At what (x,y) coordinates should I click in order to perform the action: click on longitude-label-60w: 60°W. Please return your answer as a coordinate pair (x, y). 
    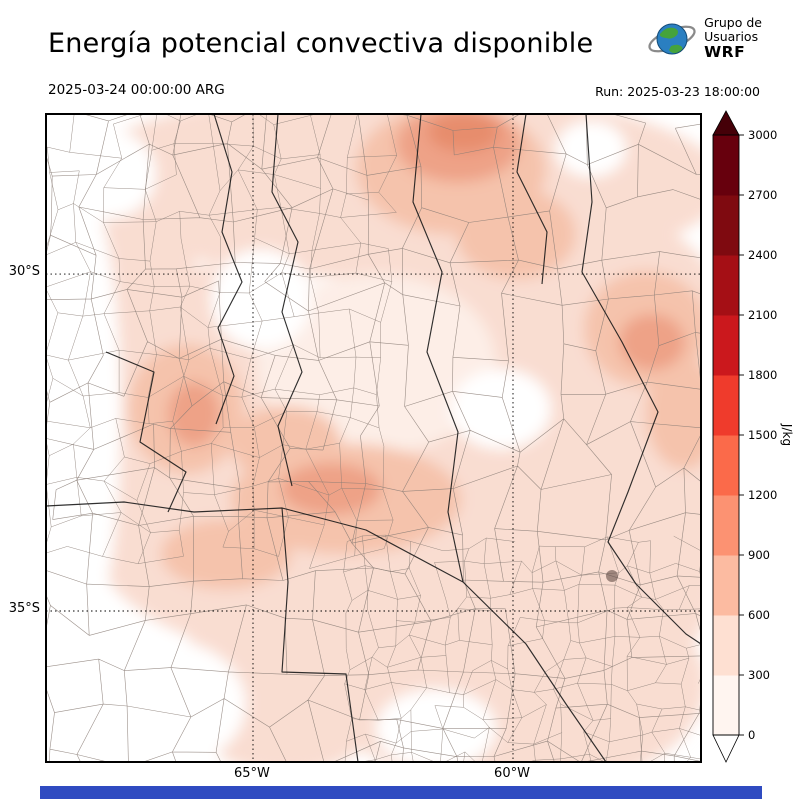
    Looking at the image, I should click on (512, 773).